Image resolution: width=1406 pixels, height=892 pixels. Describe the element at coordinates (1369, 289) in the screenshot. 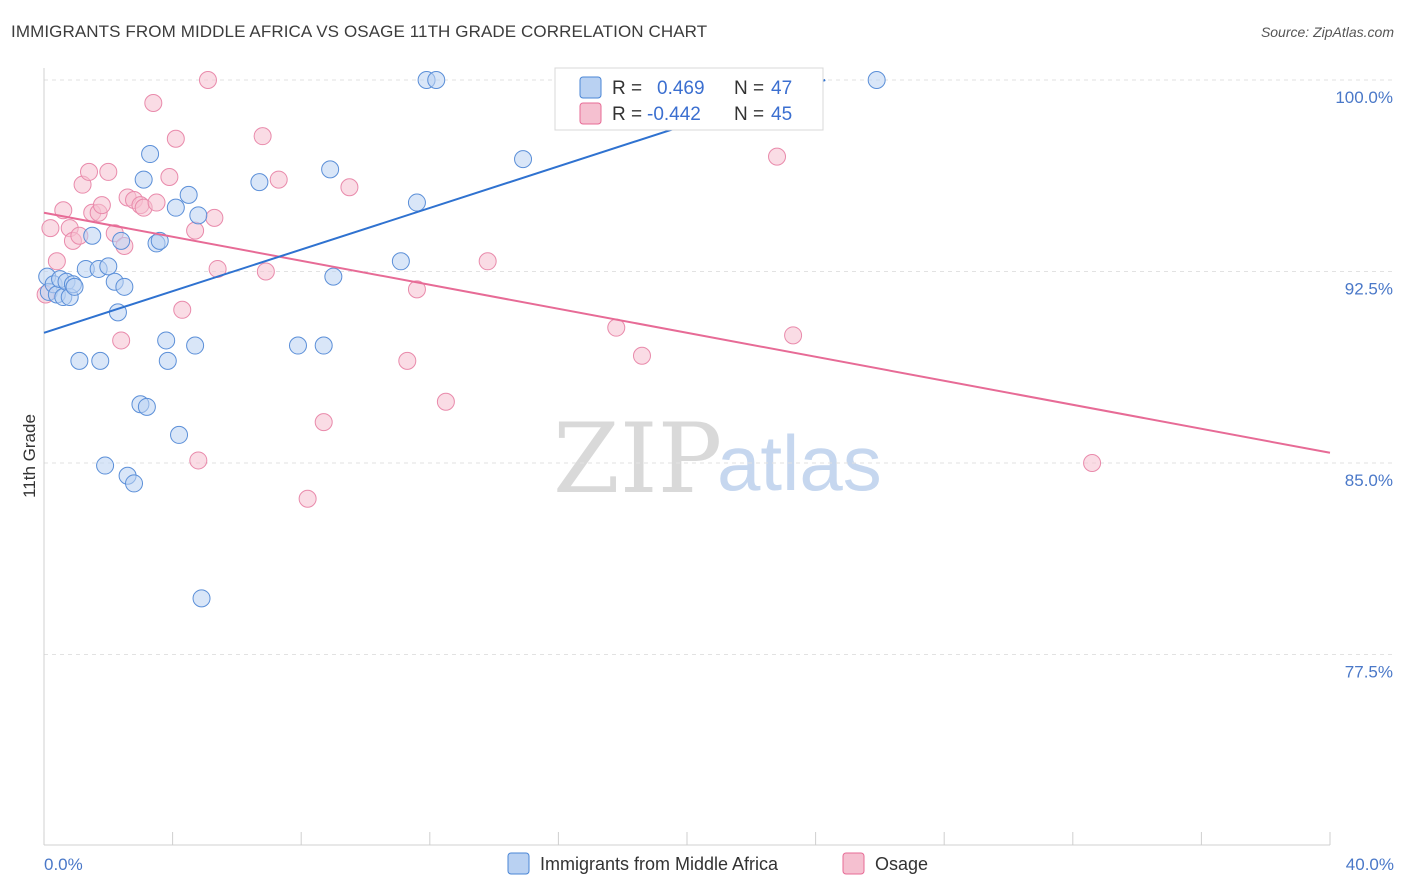

I see `y-tick-label: 92.5%` at that location.